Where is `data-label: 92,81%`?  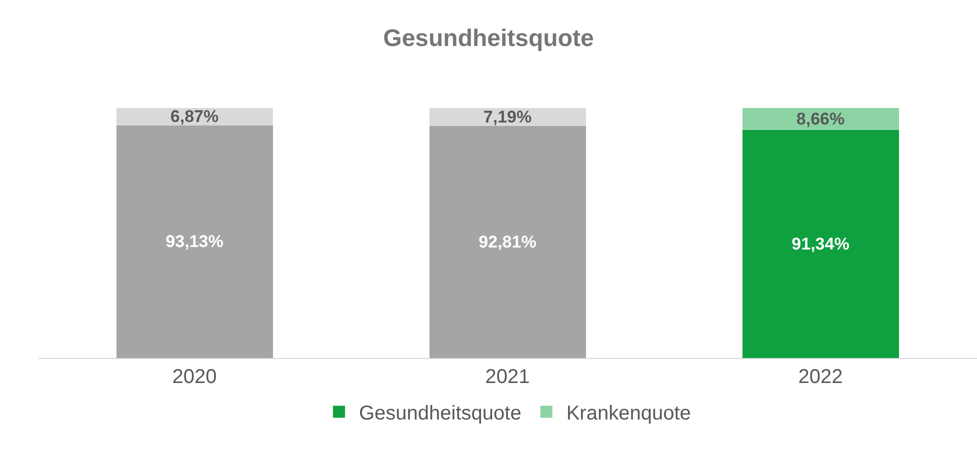
data-label: 92,81% is located at coordinates (507, 242).